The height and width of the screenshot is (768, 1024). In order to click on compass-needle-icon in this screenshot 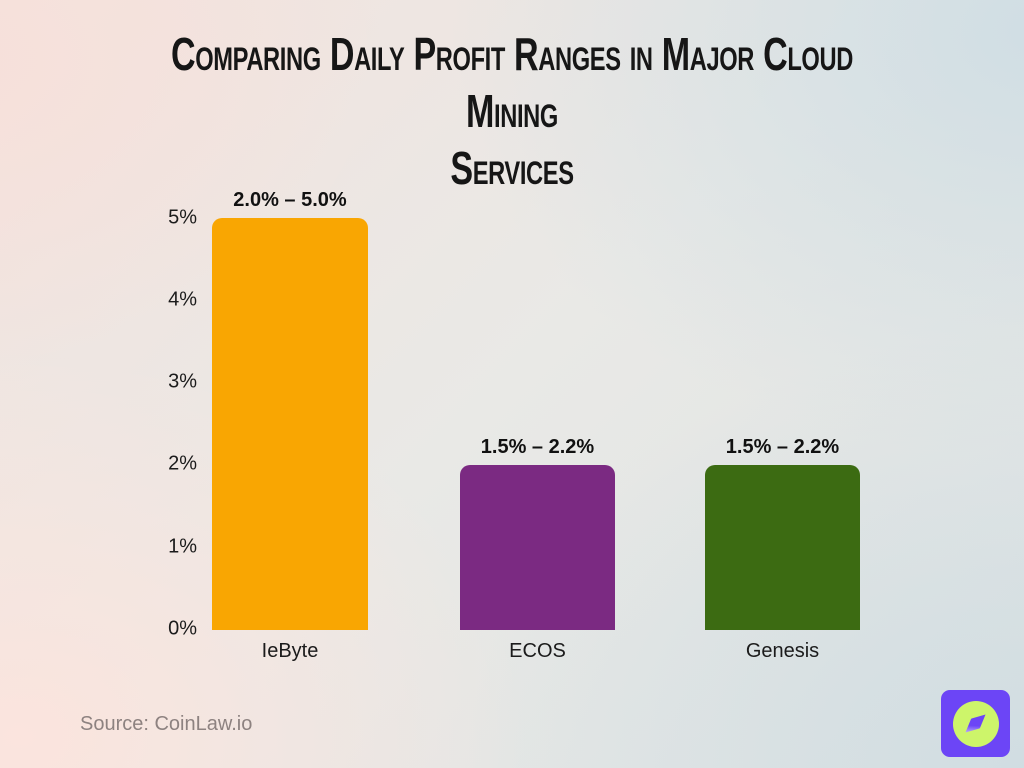, I will do `click(975, 724)`.